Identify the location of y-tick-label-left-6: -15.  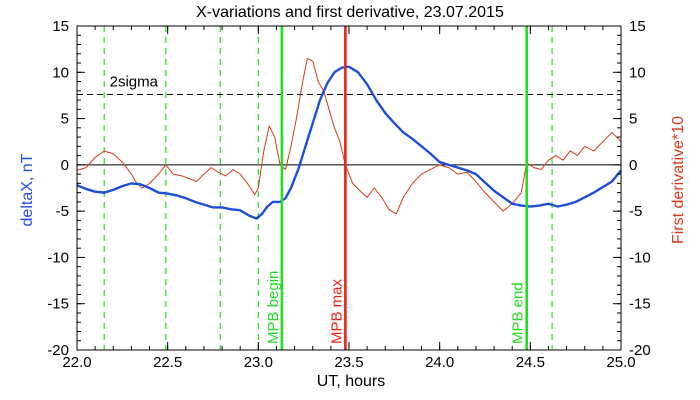
(58, 304).